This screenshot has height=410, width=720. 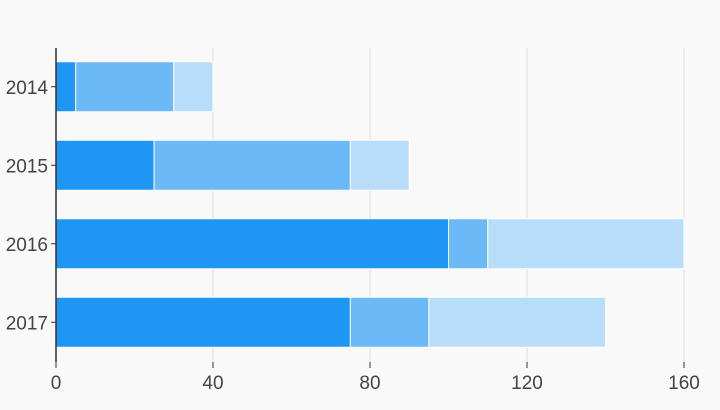 What do you see at coordinates (27, 166) in the screenshot?
I see `y-tick-label: 2015` at bounding box center [27, 166].